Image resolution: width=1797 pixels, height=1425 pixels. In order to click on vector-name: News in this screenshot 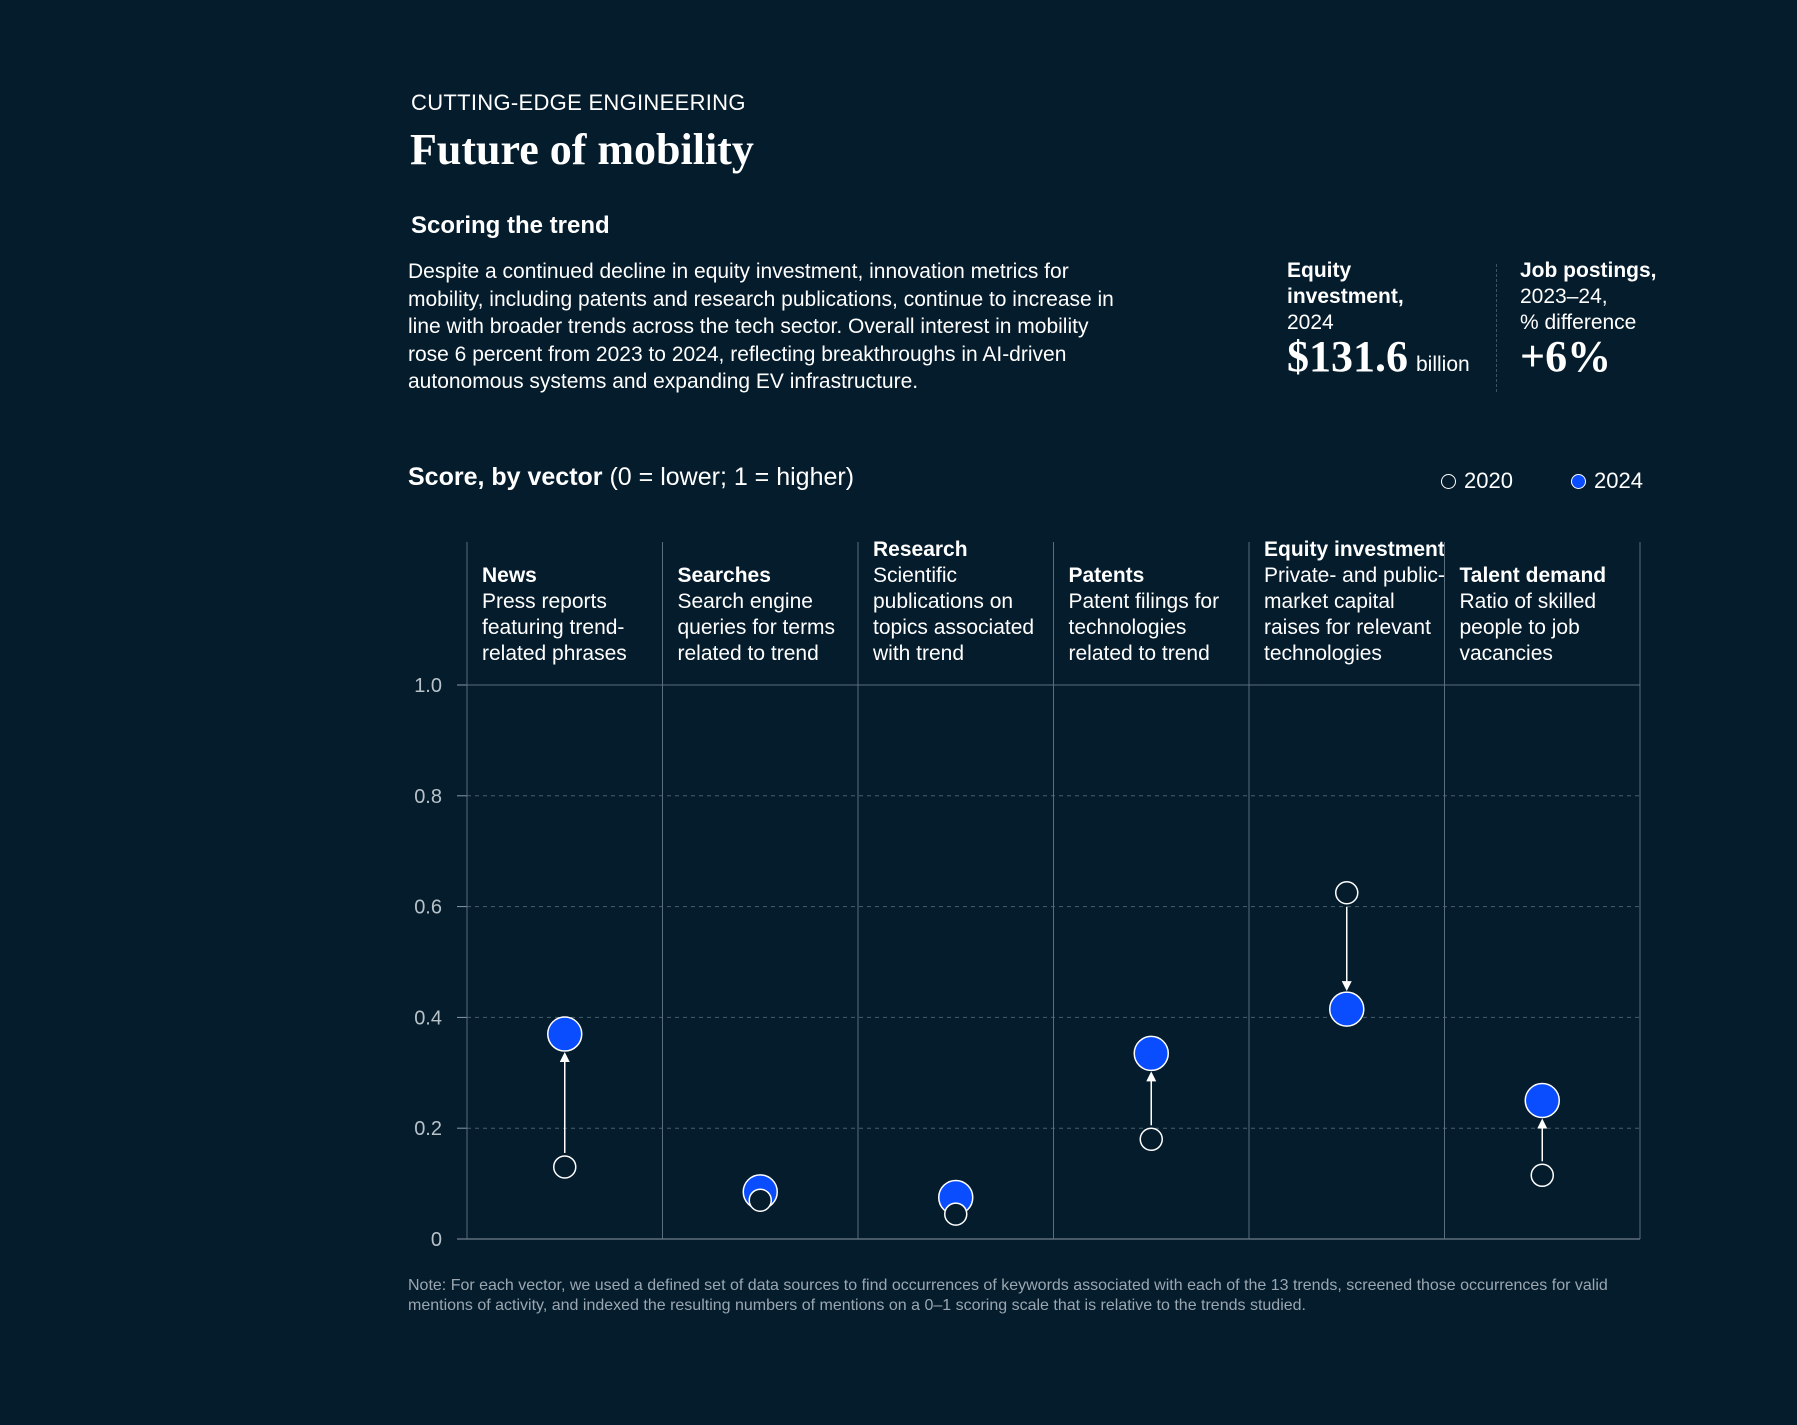, I will do `click(509, 575)`.